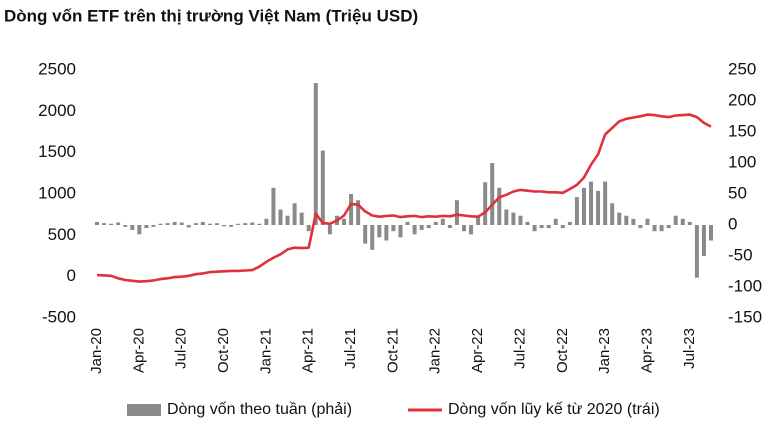 This screenshot has width=784, height=440. What do you see at coordinates (138, 350) in the screenshot?
I see `x-tick-label: Apr-20` at bounding box center [138, 350].